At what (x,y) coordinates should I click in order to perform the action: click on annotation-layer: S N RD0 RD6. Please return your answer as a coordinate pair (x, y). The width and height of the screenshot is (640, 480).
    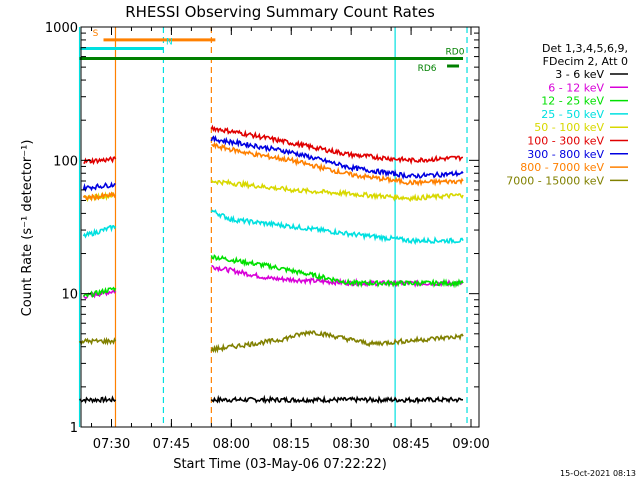
    Looking at the image, I should click on (272, 51).